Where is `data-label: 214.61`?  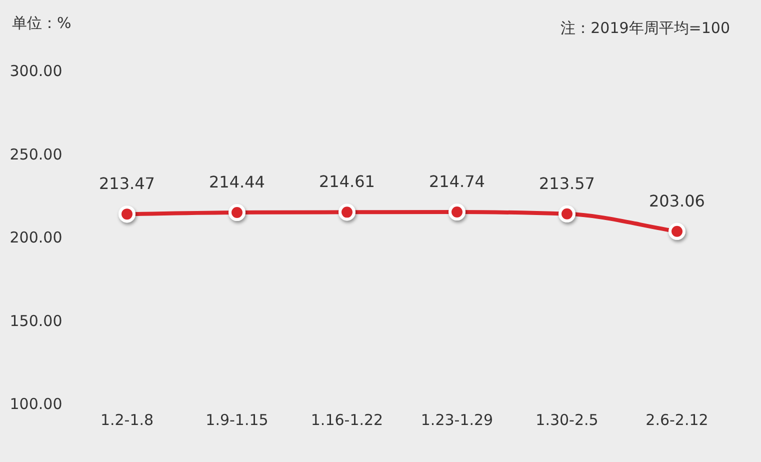
data-label: 214.61 is located at coordinates (347, 182).